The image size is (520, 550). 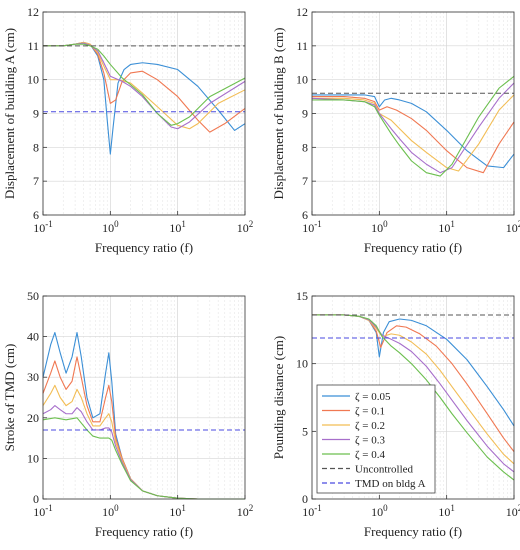 I want to click on y-axis-label: Stroke of TMD (cm), so click(x=9, y=398).